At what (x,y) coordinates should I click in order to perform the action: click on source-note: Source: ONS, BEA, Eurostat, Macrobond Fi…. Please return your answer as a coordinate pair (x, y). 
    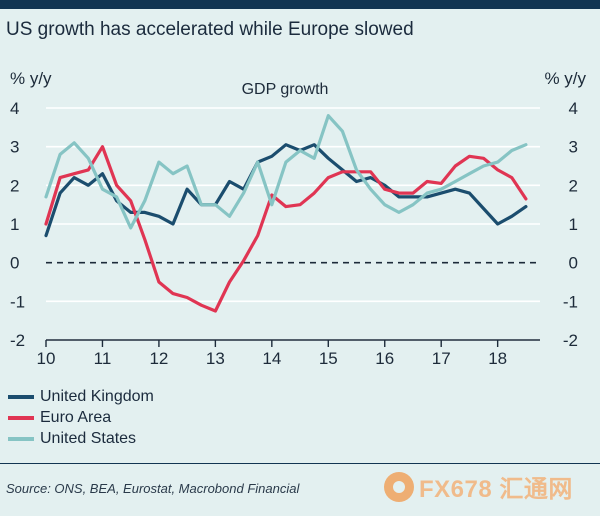
    Looking at the image, I should click on (153, 488).